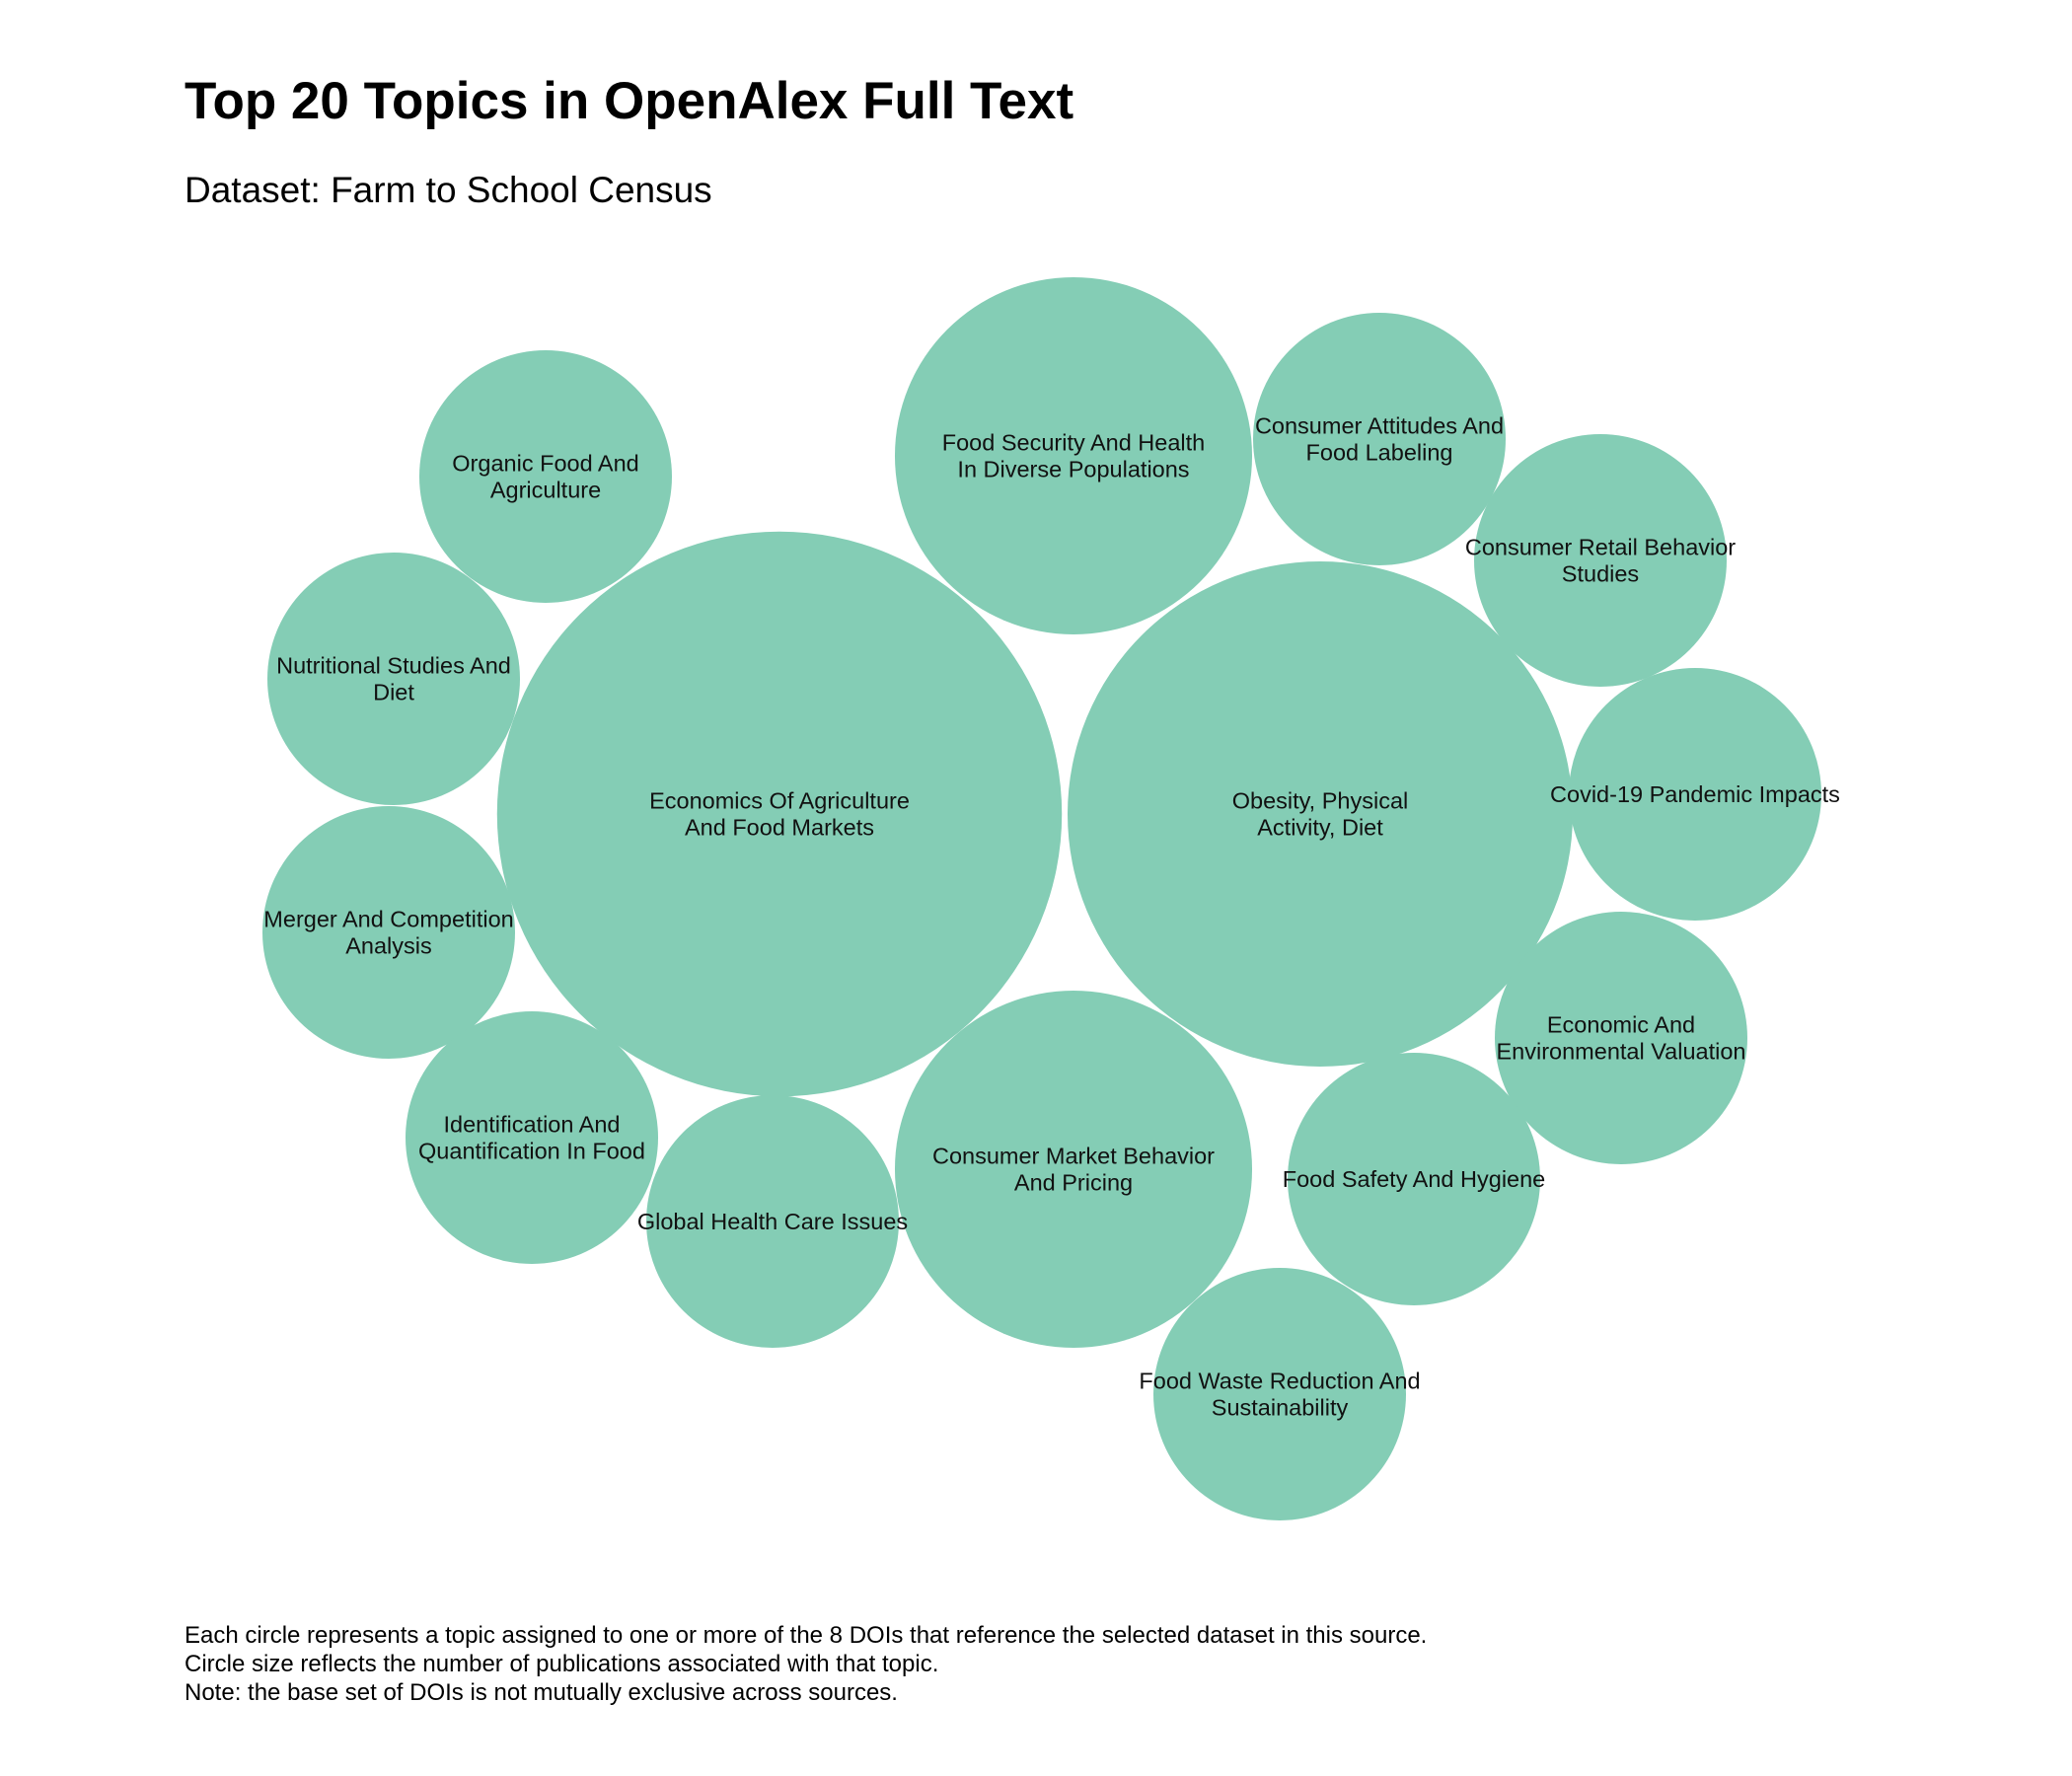 Image resolution: width=2072 pixels, height=1776 pixels. Describe the element at coordinates (1321, 801) in the screenshot. I see `topic-label: Obesity, Physical` at that location.